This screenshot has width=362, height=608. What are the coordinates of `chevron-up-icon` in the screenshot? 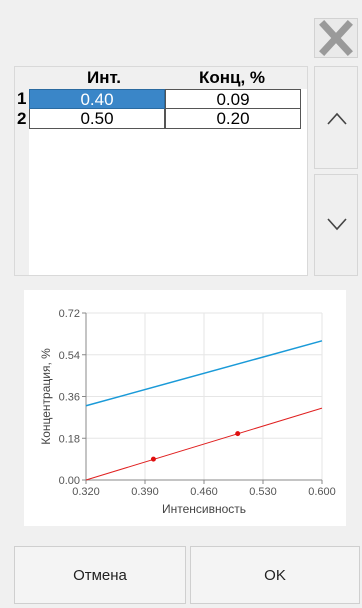 It's located at (337, 118).